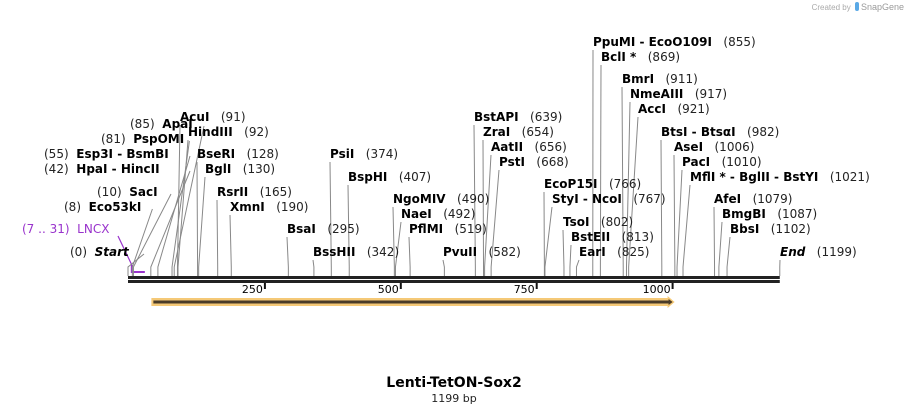  I want to click on site-label: BspHI (407), so click(389, 177).